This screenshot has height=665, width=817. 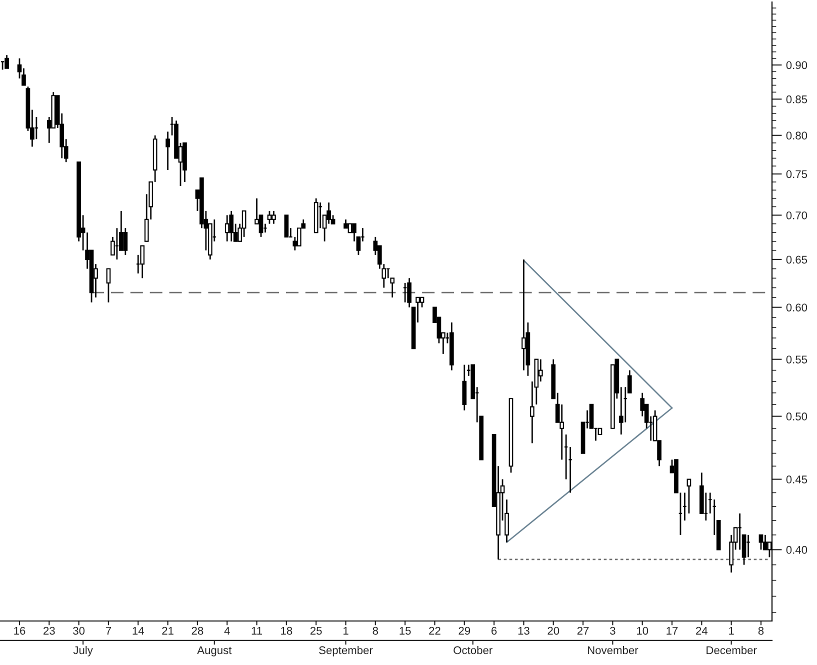 I want to click on x-tick-label: 11, so click(x=257, y=630).